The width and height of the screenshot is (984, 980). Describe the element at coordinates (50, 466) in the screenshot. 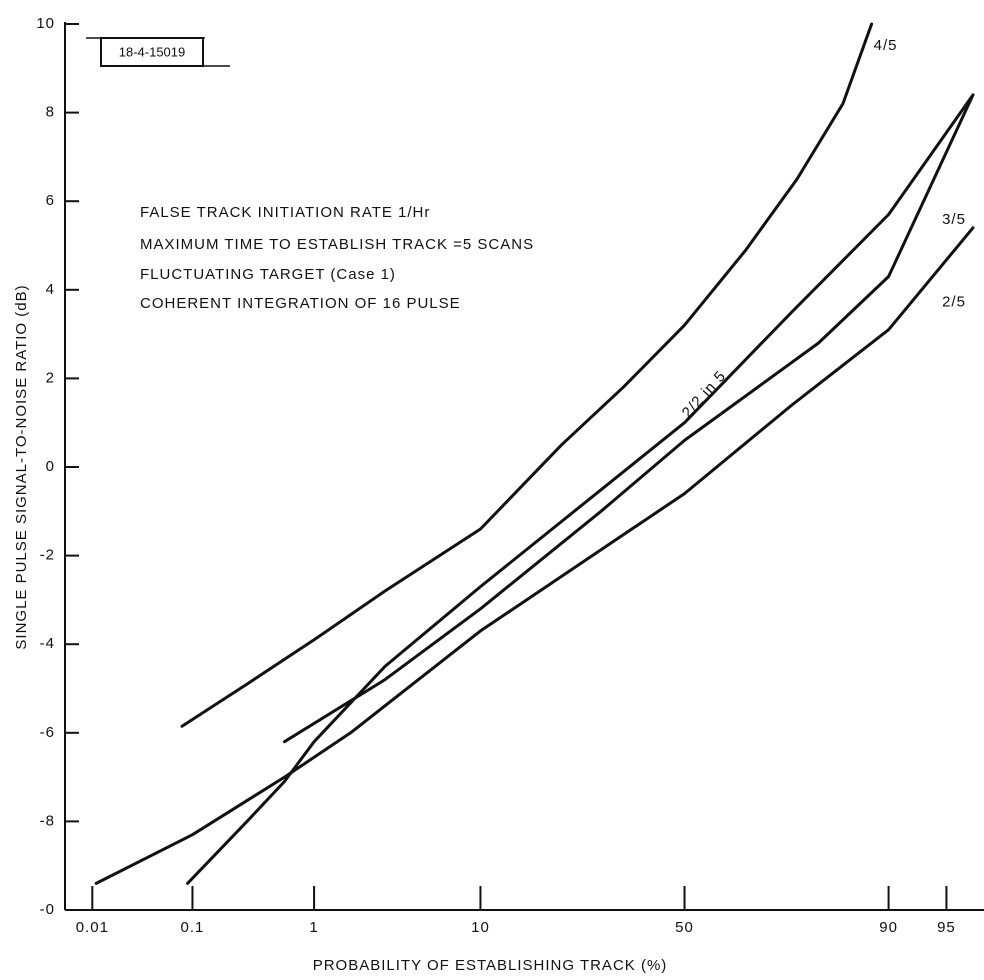

I see `y-tick-label: 0` at that location.